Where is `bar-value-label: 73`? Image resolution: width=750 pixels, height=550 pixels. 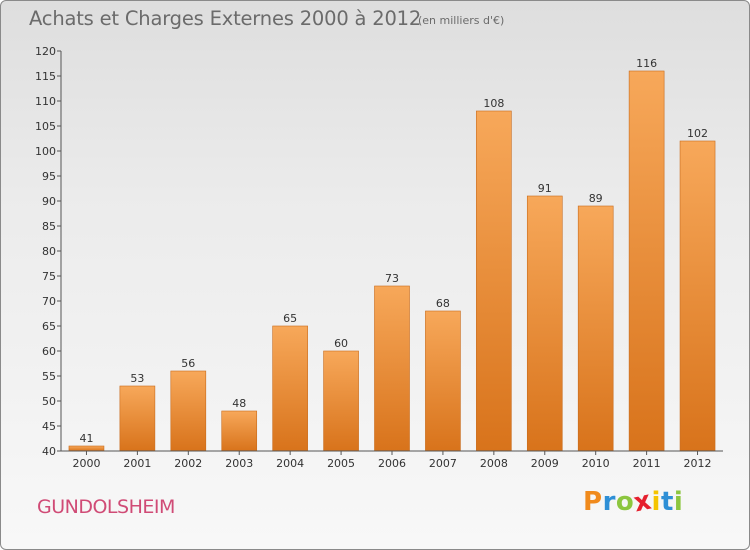
bar-value-label: 73 is located at coordinates (392, 278).